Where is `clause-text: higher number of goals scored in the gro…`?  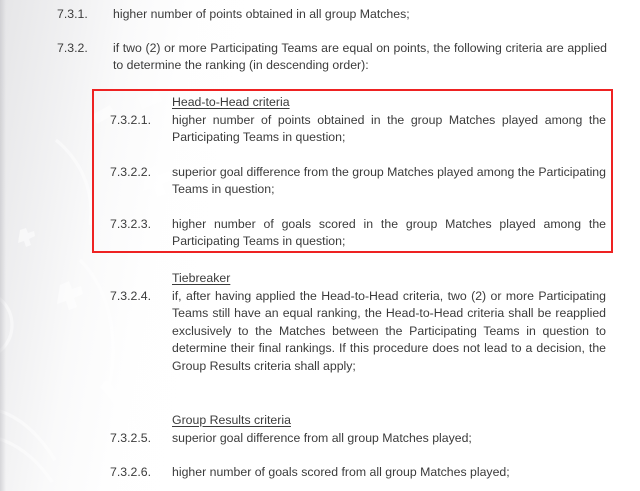
clause-text: higher number of goals scored in the gro… is located at coordinates (389, 233).